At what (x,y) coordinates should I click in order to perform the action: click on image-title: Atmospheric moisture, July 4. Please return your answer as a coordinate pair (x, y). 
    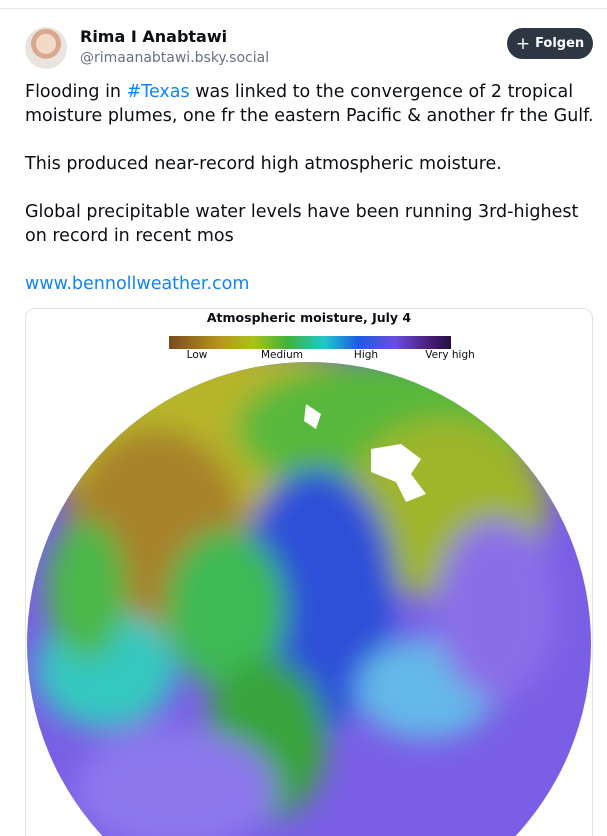
    Looking at the image, I should click on (309, 317).